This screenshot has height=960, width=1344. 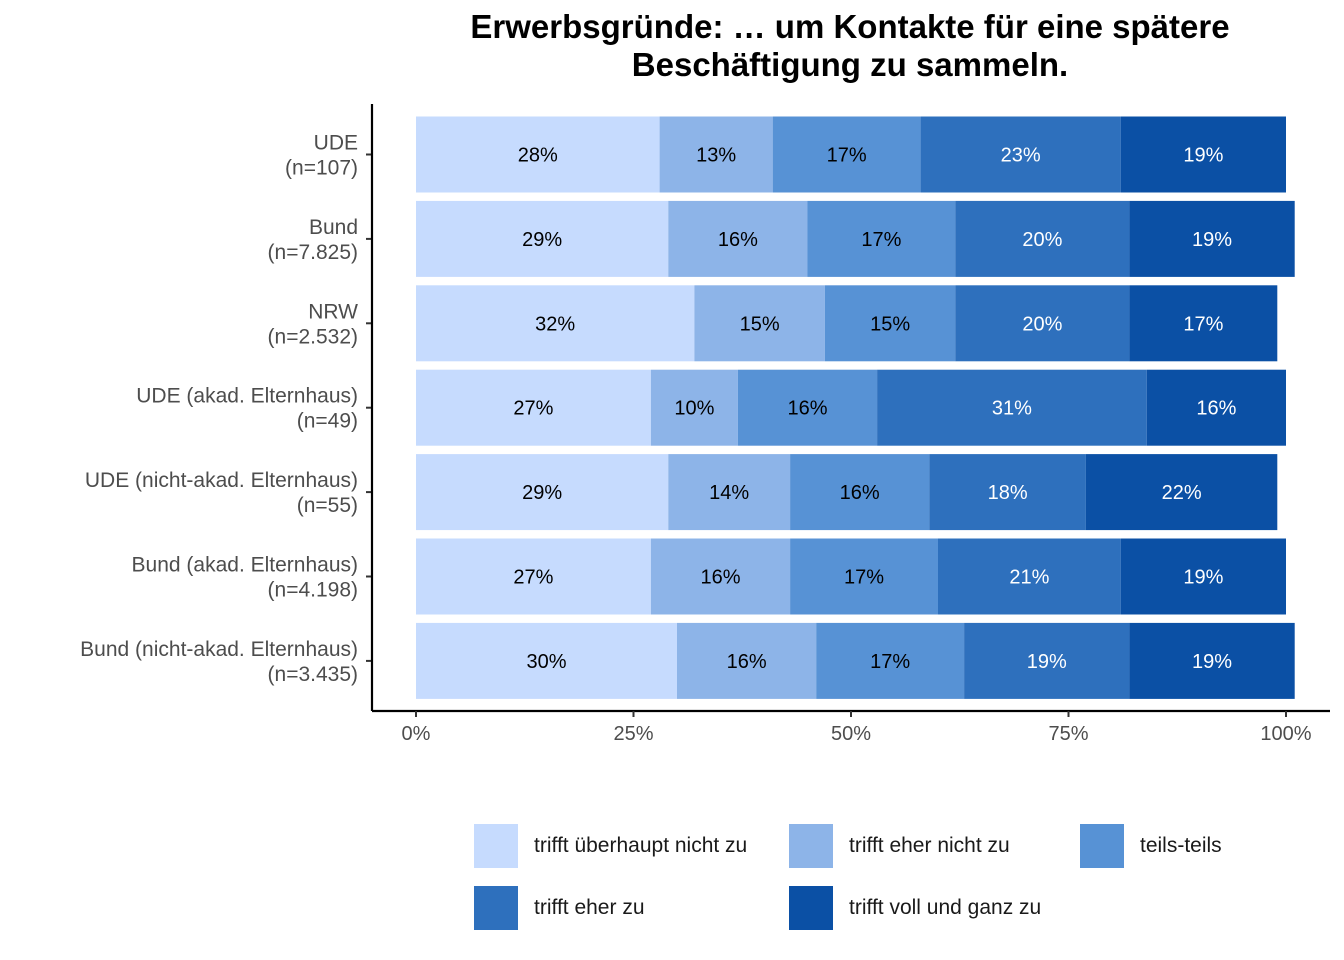 I want to click on y-tick-label-n: (n=7.825), so click(x=313, y=252).